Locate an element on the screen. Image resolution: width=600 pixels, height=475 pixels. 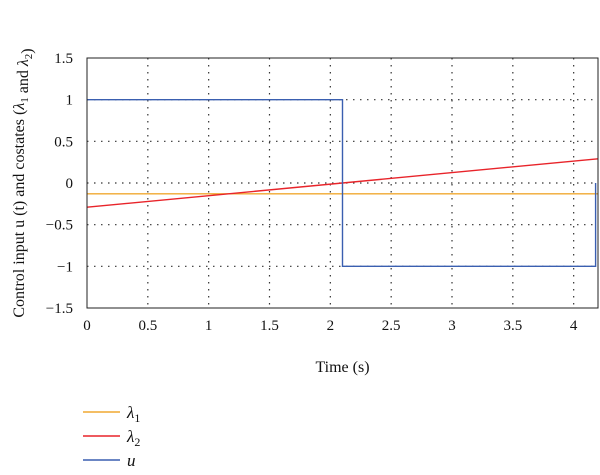
x-tick-label: 3.5 is located at coordinates (512, 326).